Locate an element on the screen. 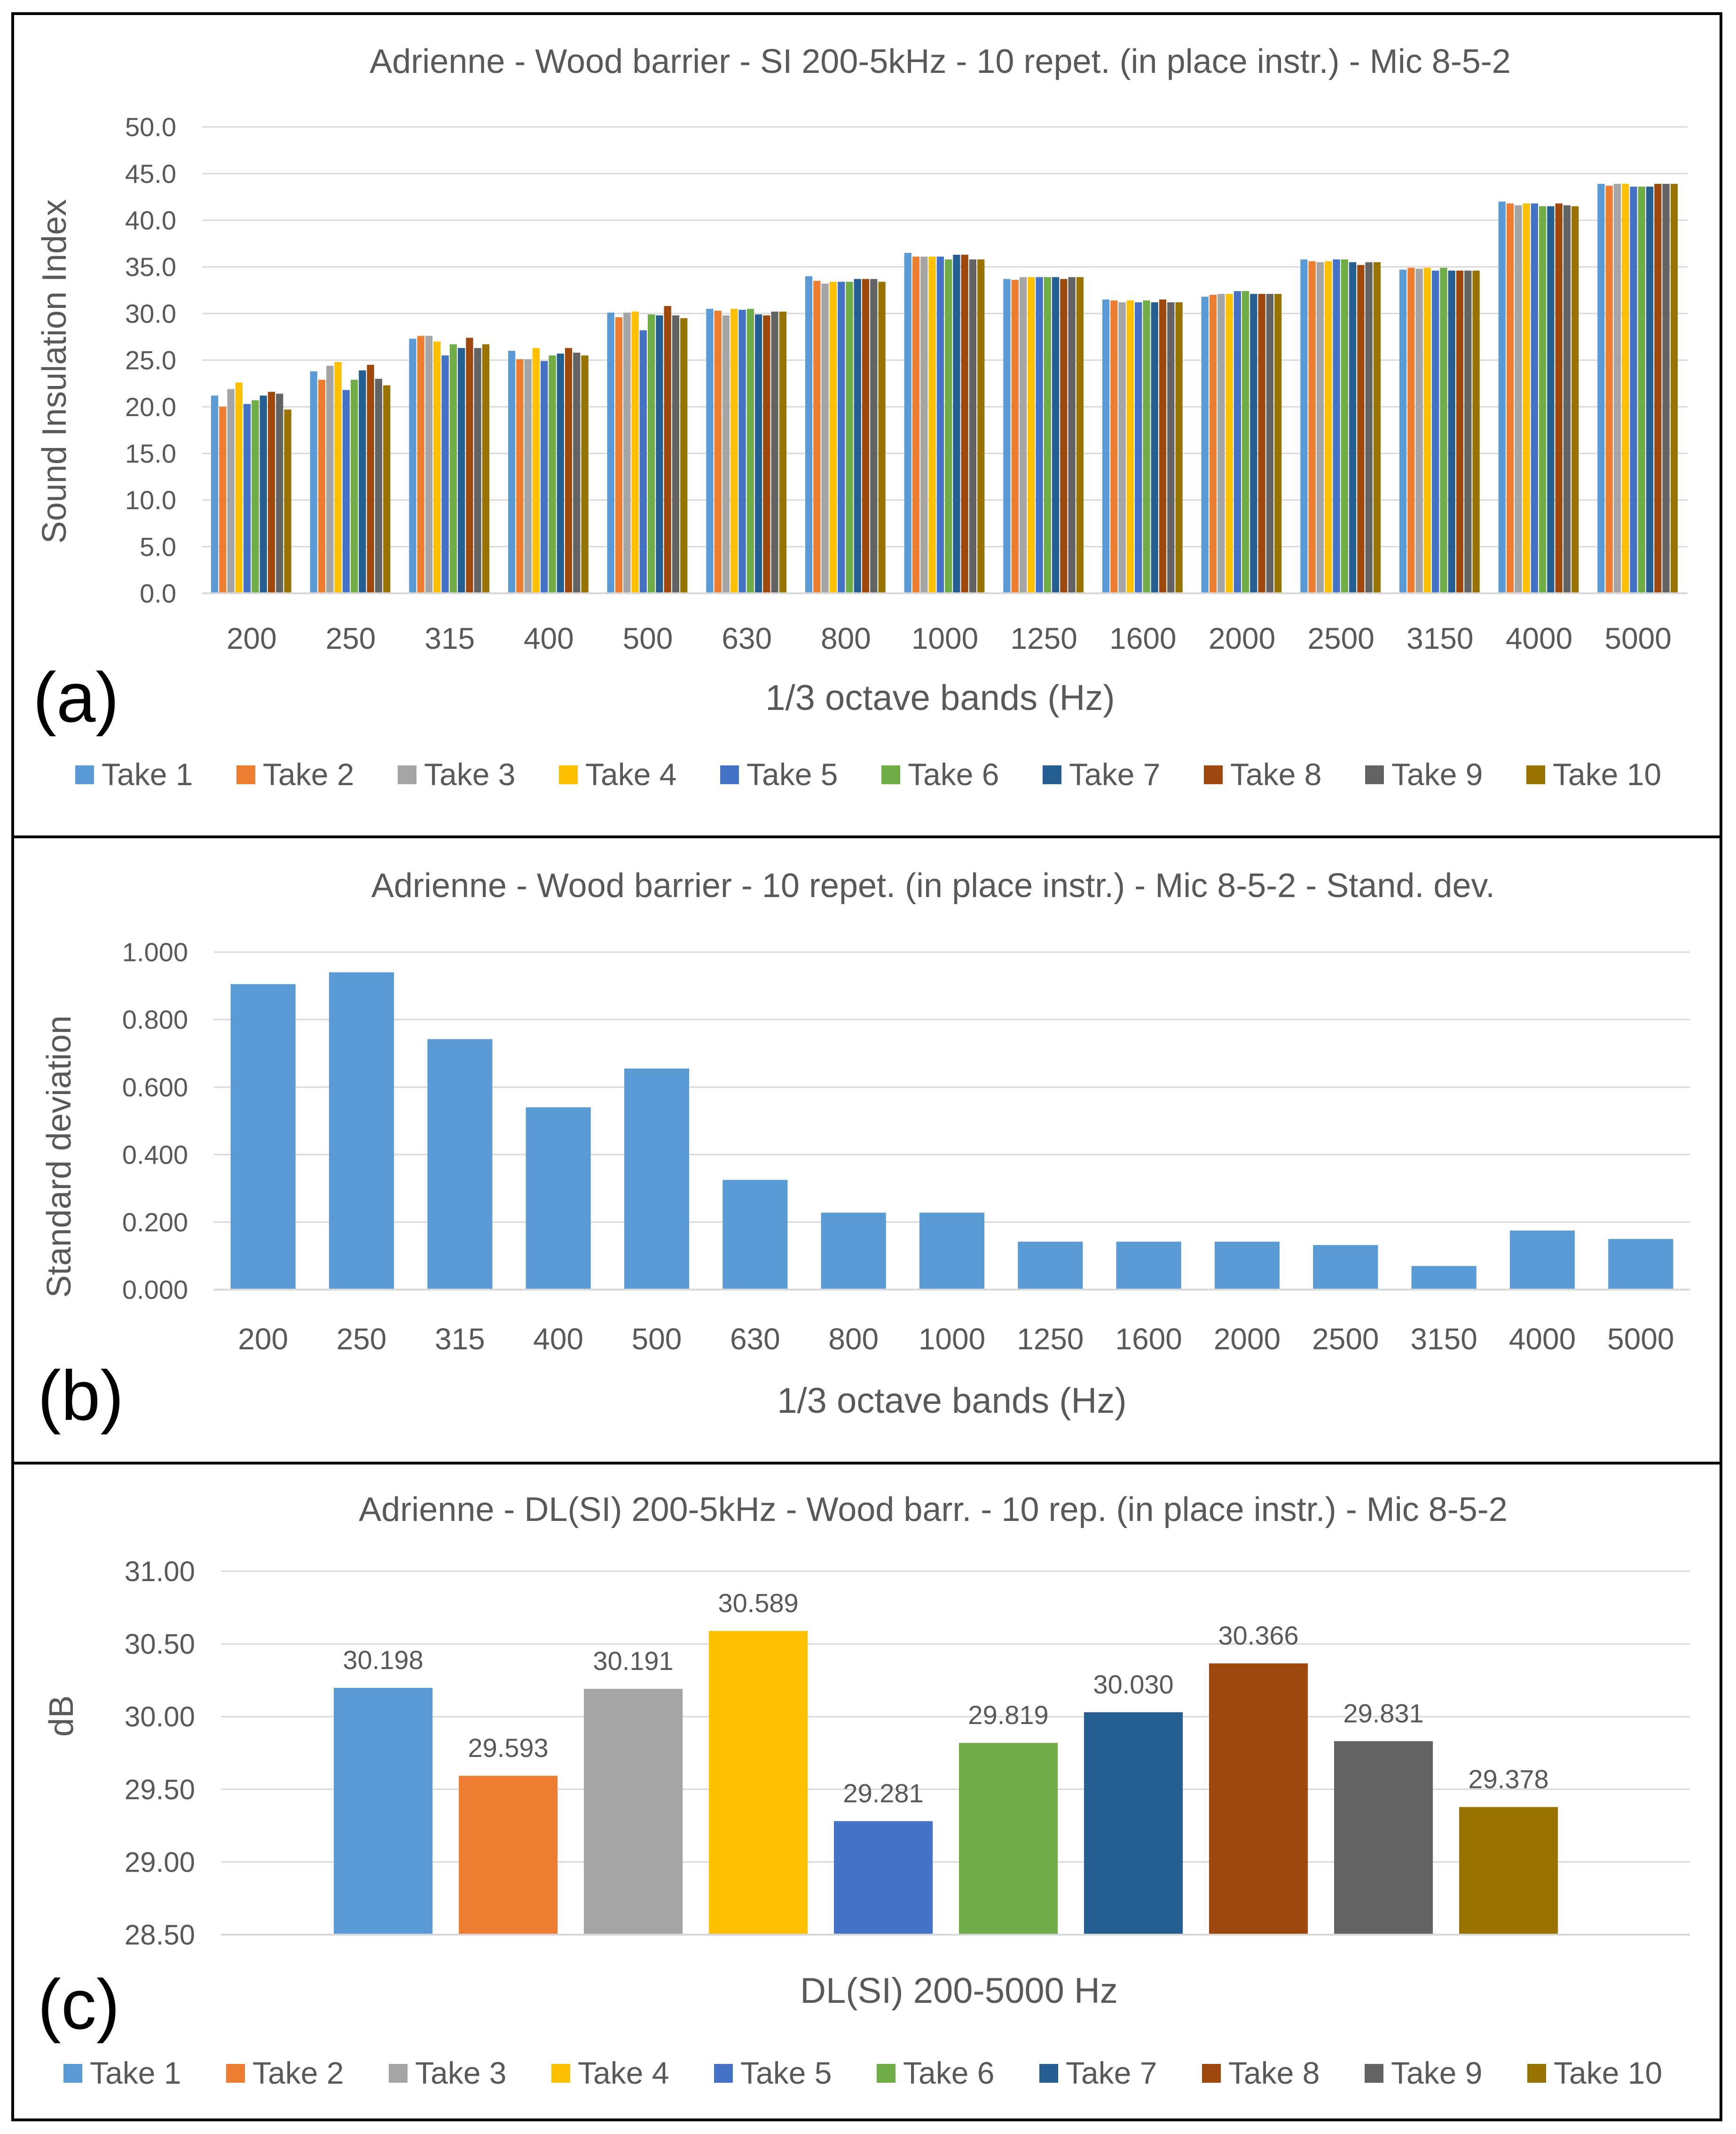 The width and height of the screenshot is (1736, 2134). panel-a-label: (a) is located at coordinates (76, 697).